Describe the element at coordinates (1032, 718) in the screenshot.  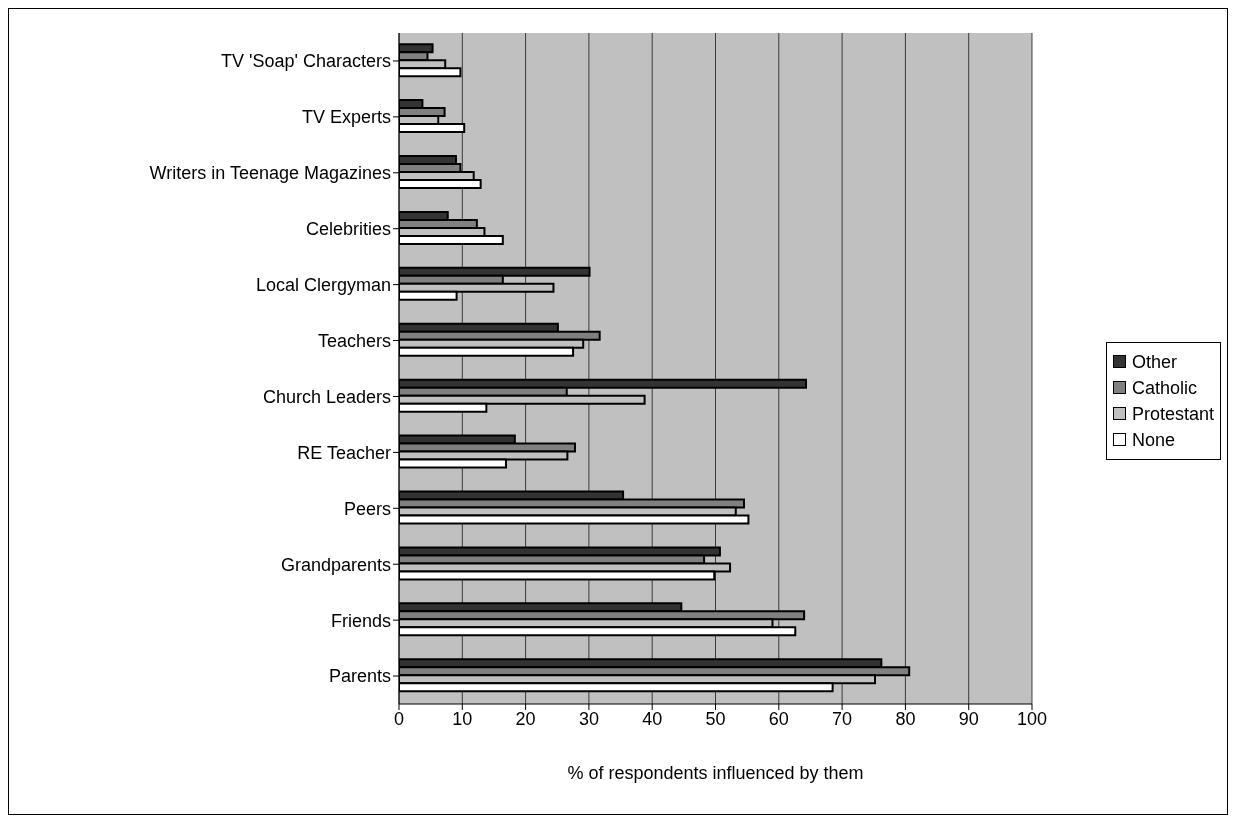
I see `x-tick-label: 100` at that location.